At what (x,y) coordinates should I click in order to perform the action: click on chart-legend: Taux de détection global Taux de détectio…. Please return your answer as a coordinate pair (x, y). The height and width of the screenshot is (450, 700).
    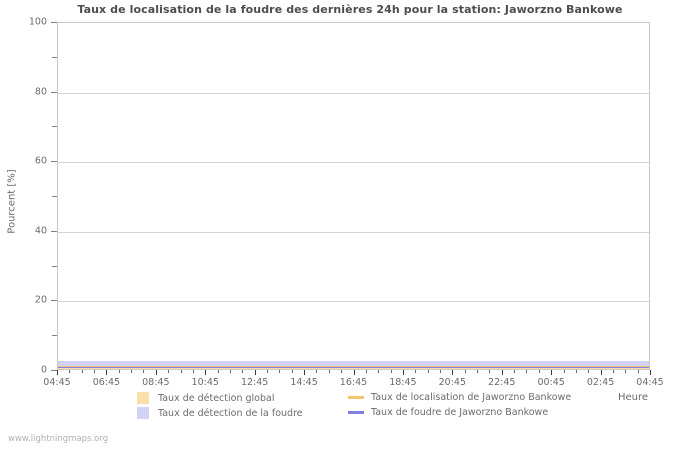
    Looking at the image, I should click on (397, 407).